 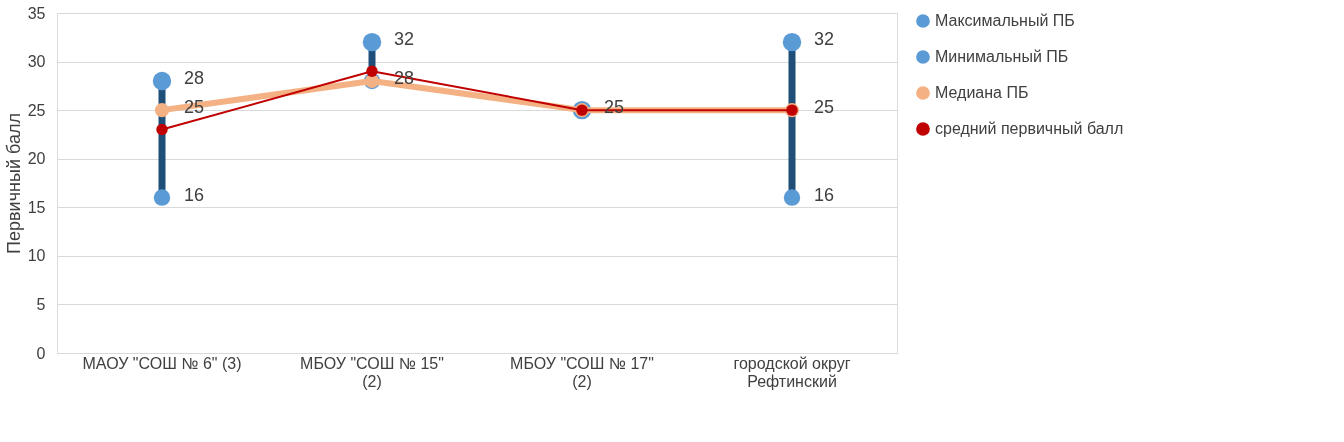 What do you see at coordinates (824, 107) in the screenshot?
I see `data-label: 25` at bounding box center [824, 107].